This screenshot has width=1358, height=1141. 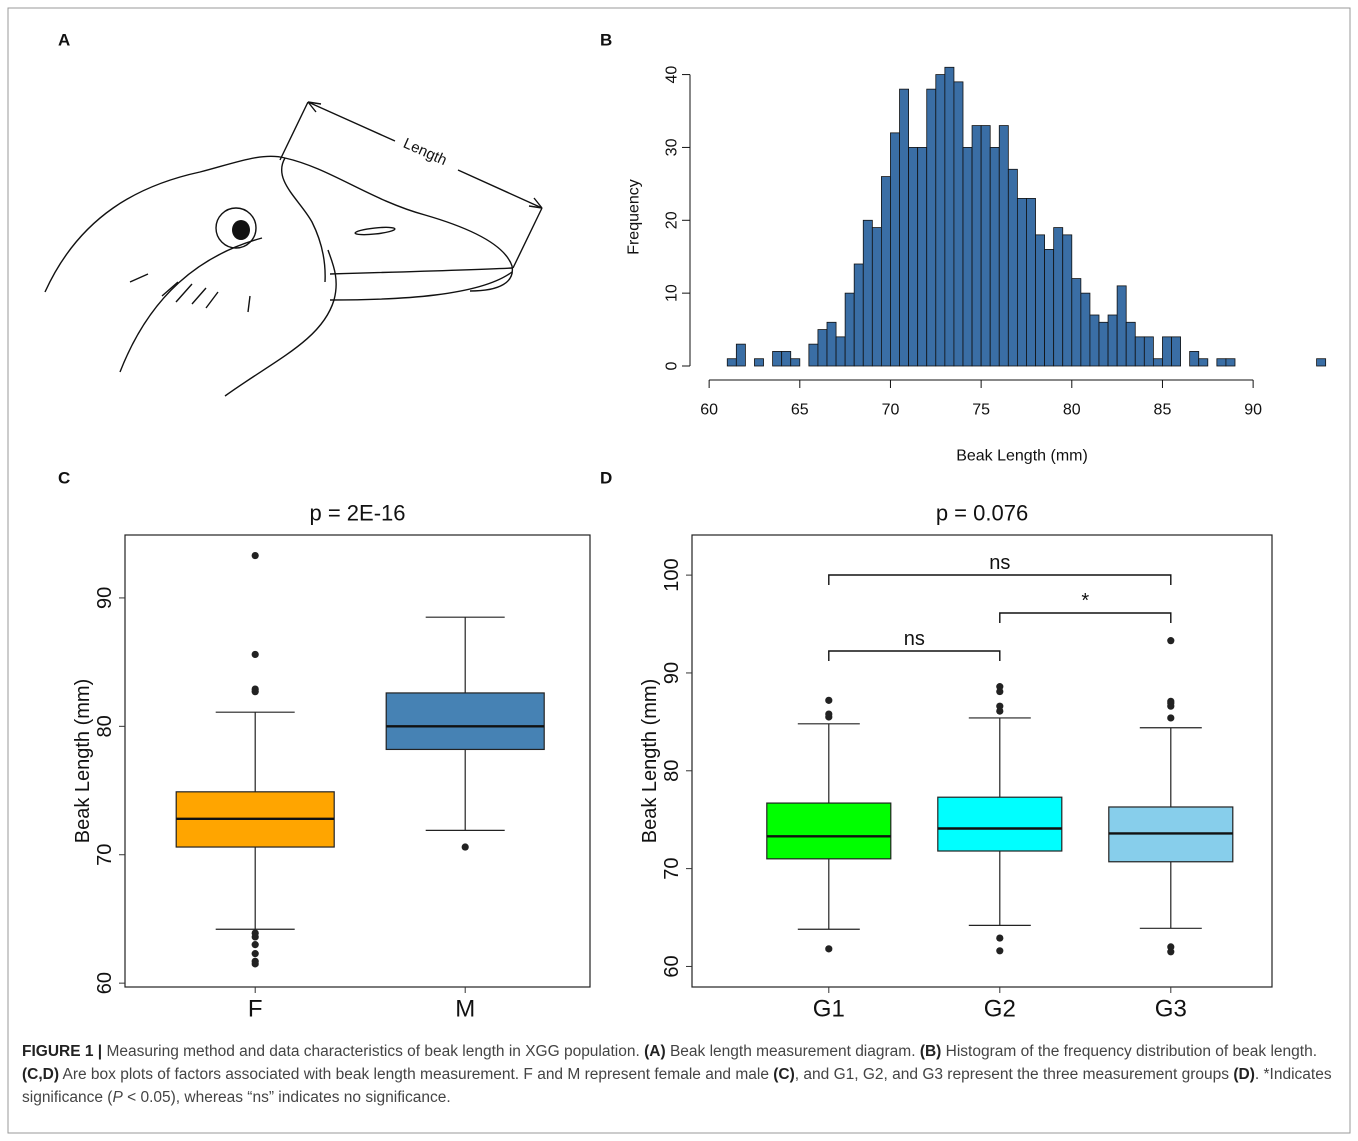 I want to click on x-tick-label: F, so click(x=255, y=1009).